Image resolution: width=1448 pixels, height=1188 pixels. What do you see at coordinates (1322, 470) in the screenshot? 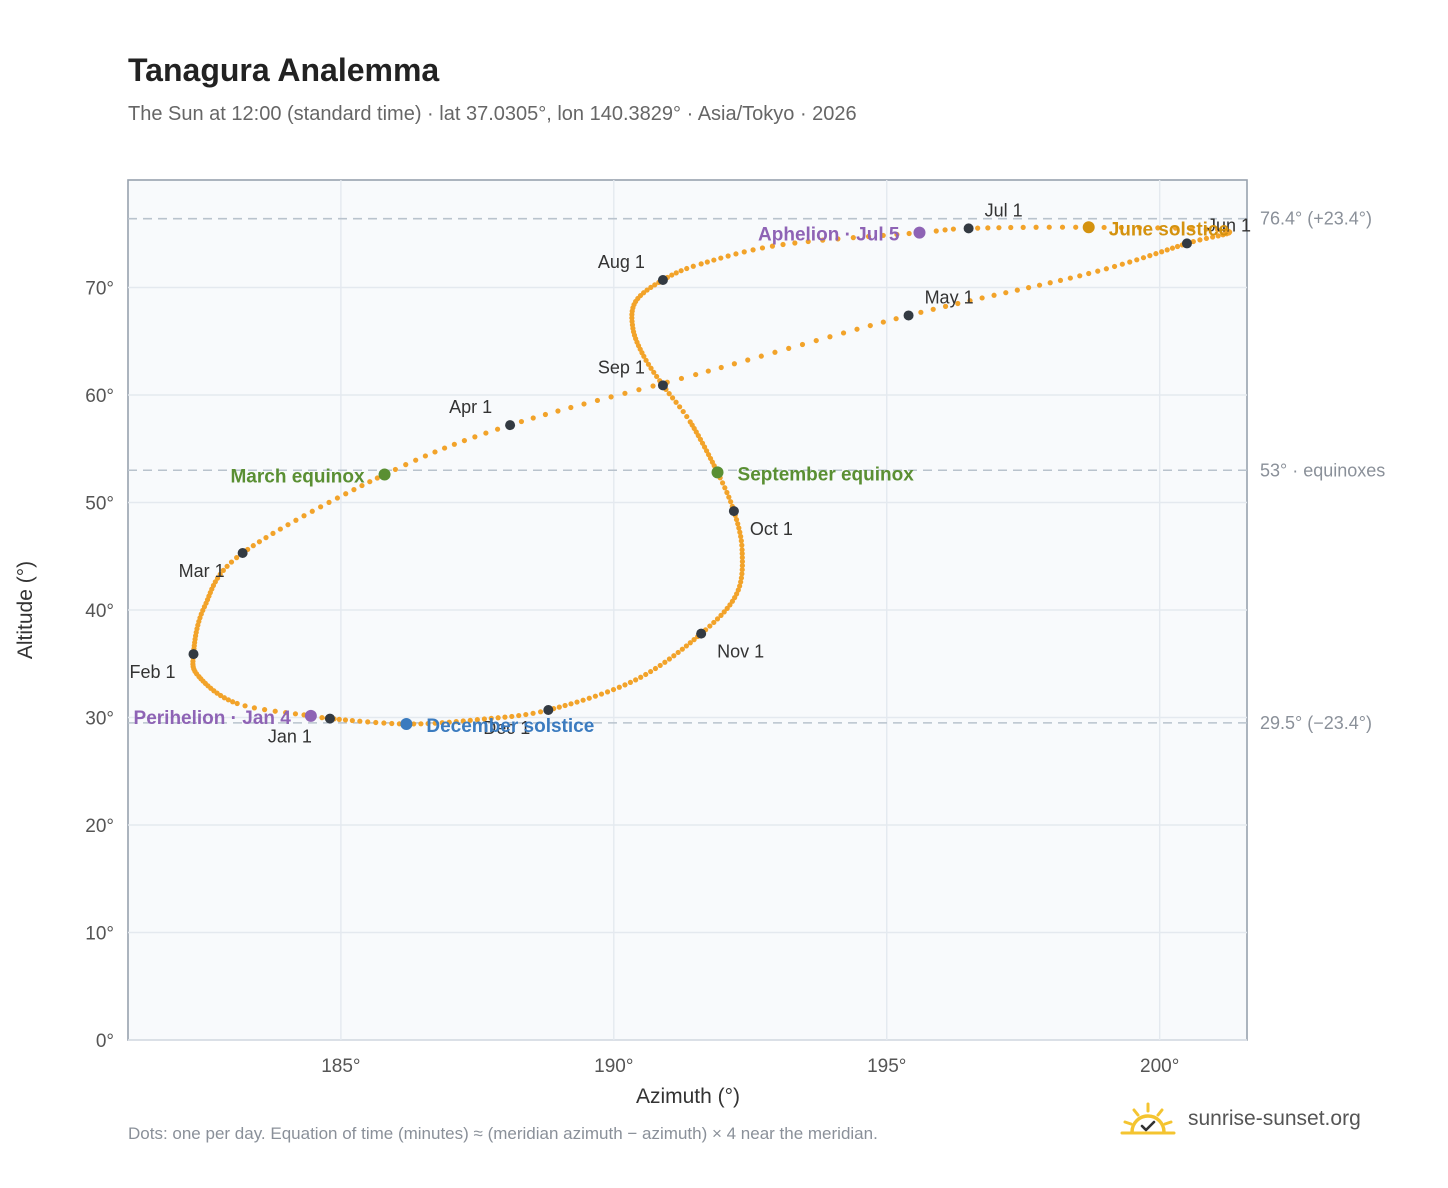
I see `reference-line-label: 53° · equinoxes` at bounding box center [1322, 470].